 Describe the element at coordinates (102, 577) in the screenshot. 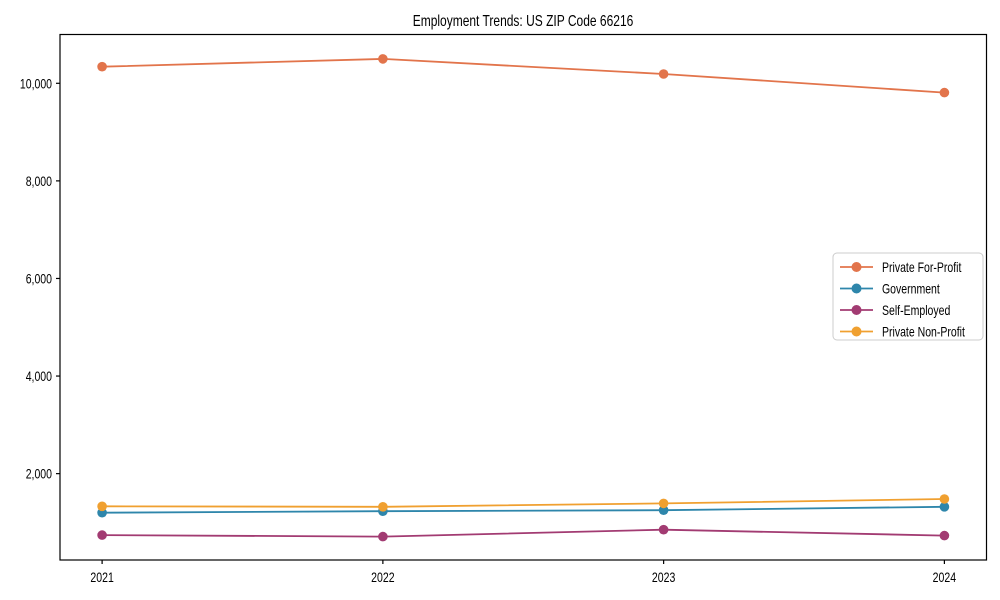

I see `x-tick-label: 2021` at that location.